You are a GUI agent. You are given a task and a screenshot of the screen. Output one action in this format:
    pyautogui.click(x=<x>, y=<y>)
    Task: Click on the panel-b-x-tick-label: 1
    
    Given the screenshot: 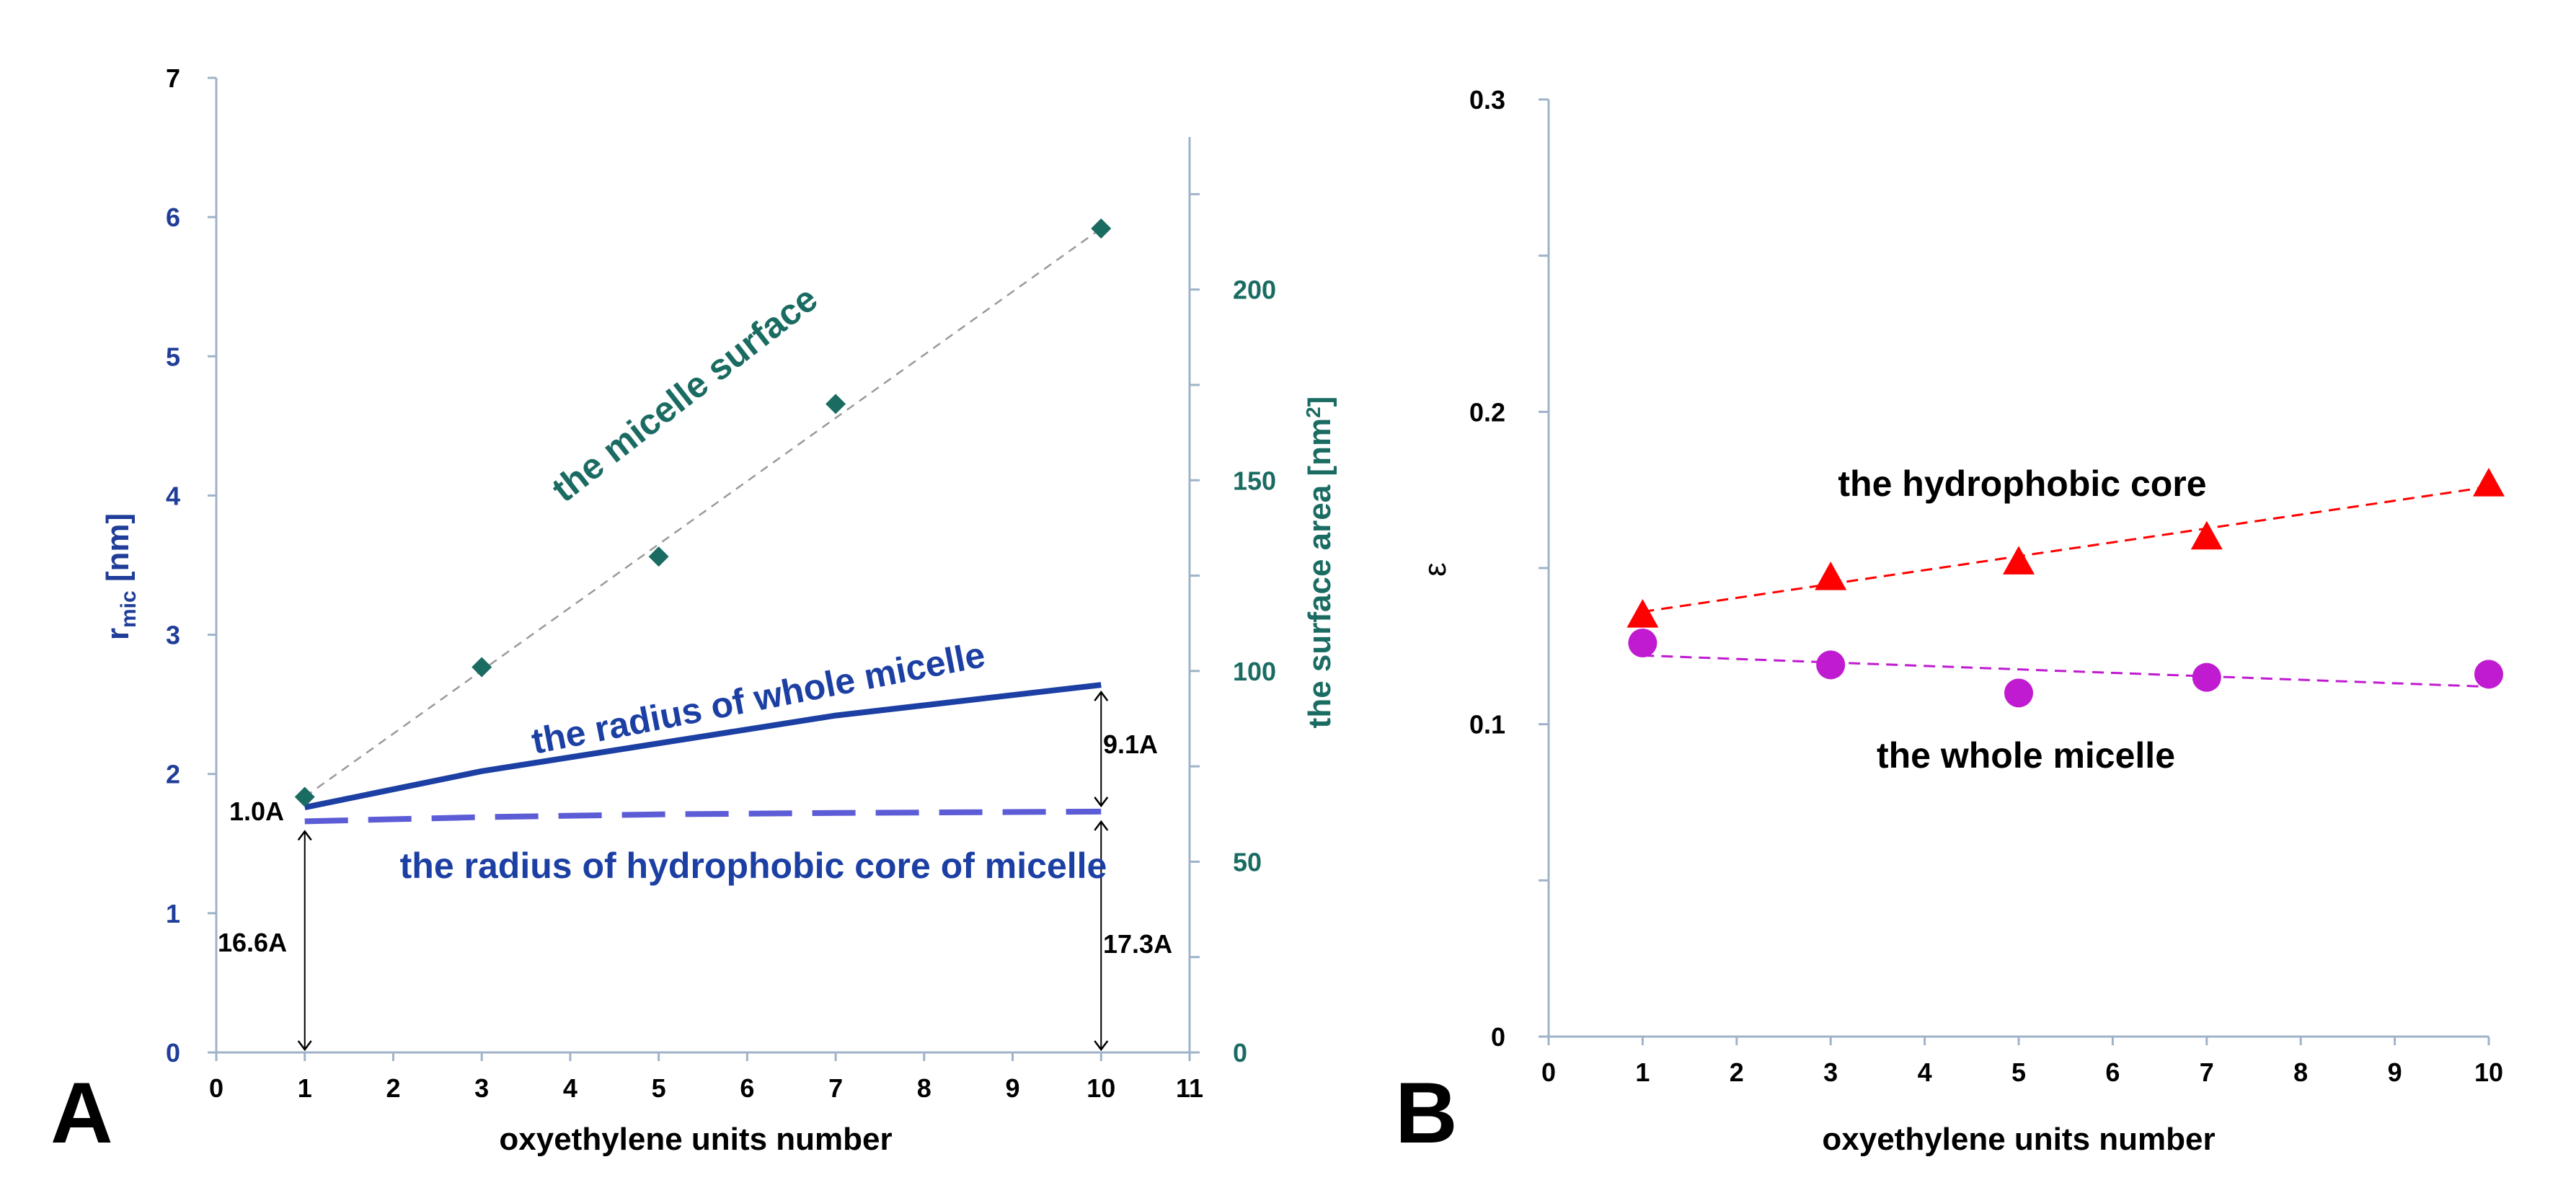 What is the action you would take?
    pyautogui.click(x=1642, y=1072)
    